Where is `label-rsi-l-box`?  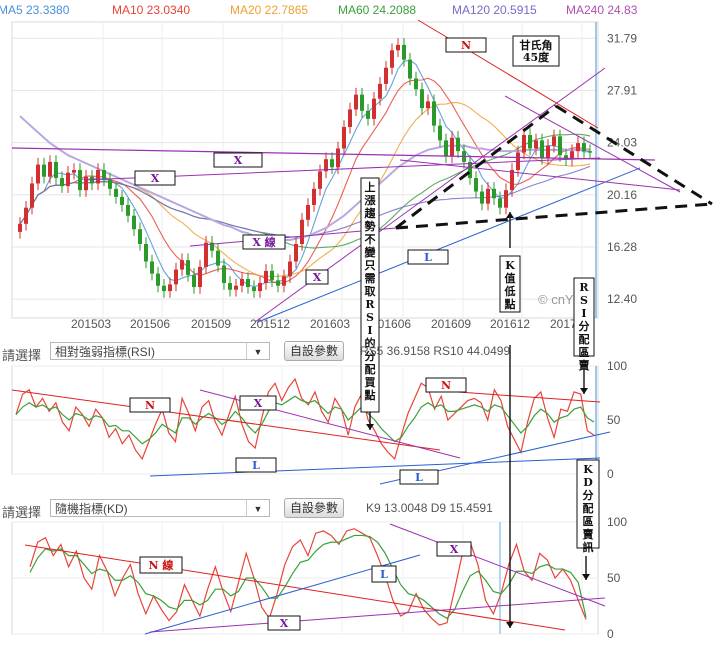
label-rsi-l-box is located at coordinates (256, 465).